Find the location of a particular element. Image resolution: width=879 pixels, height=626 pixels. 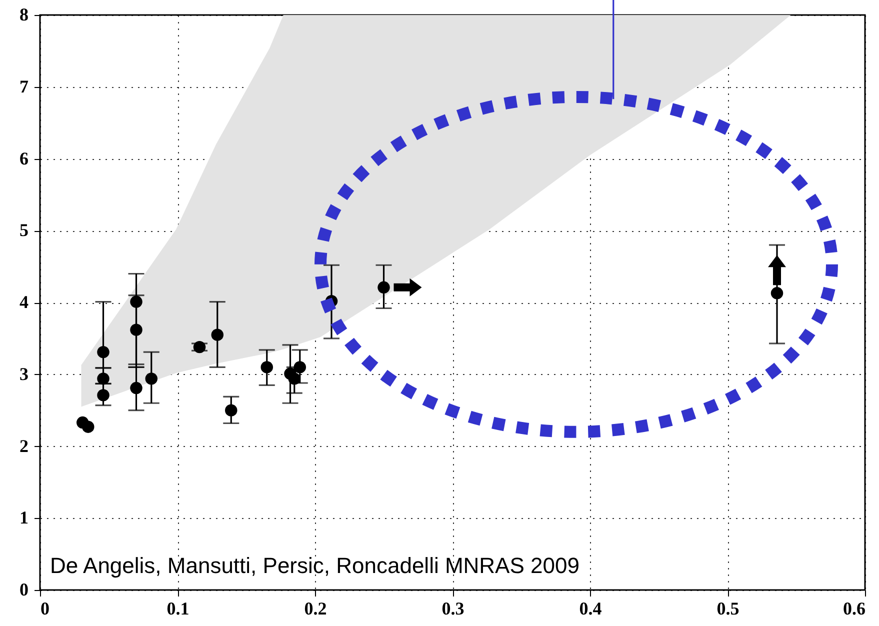

x-tick-label: 0.3 is located at coordinates (453, 608).